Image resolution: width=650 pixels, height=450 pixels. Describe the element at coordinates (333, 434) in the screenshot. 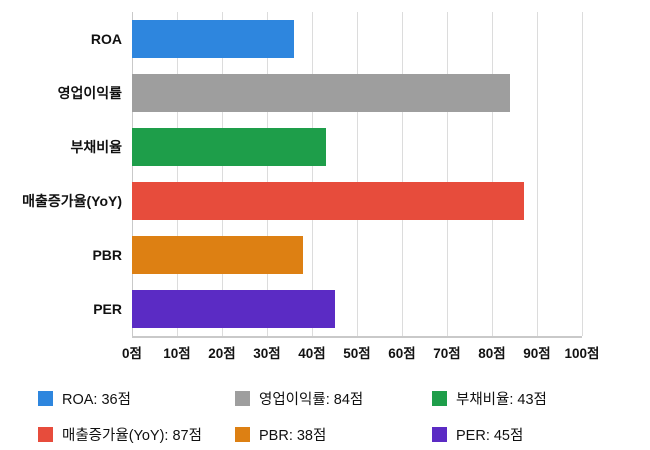

I see `legend-item: PBR: 38점` at that location.